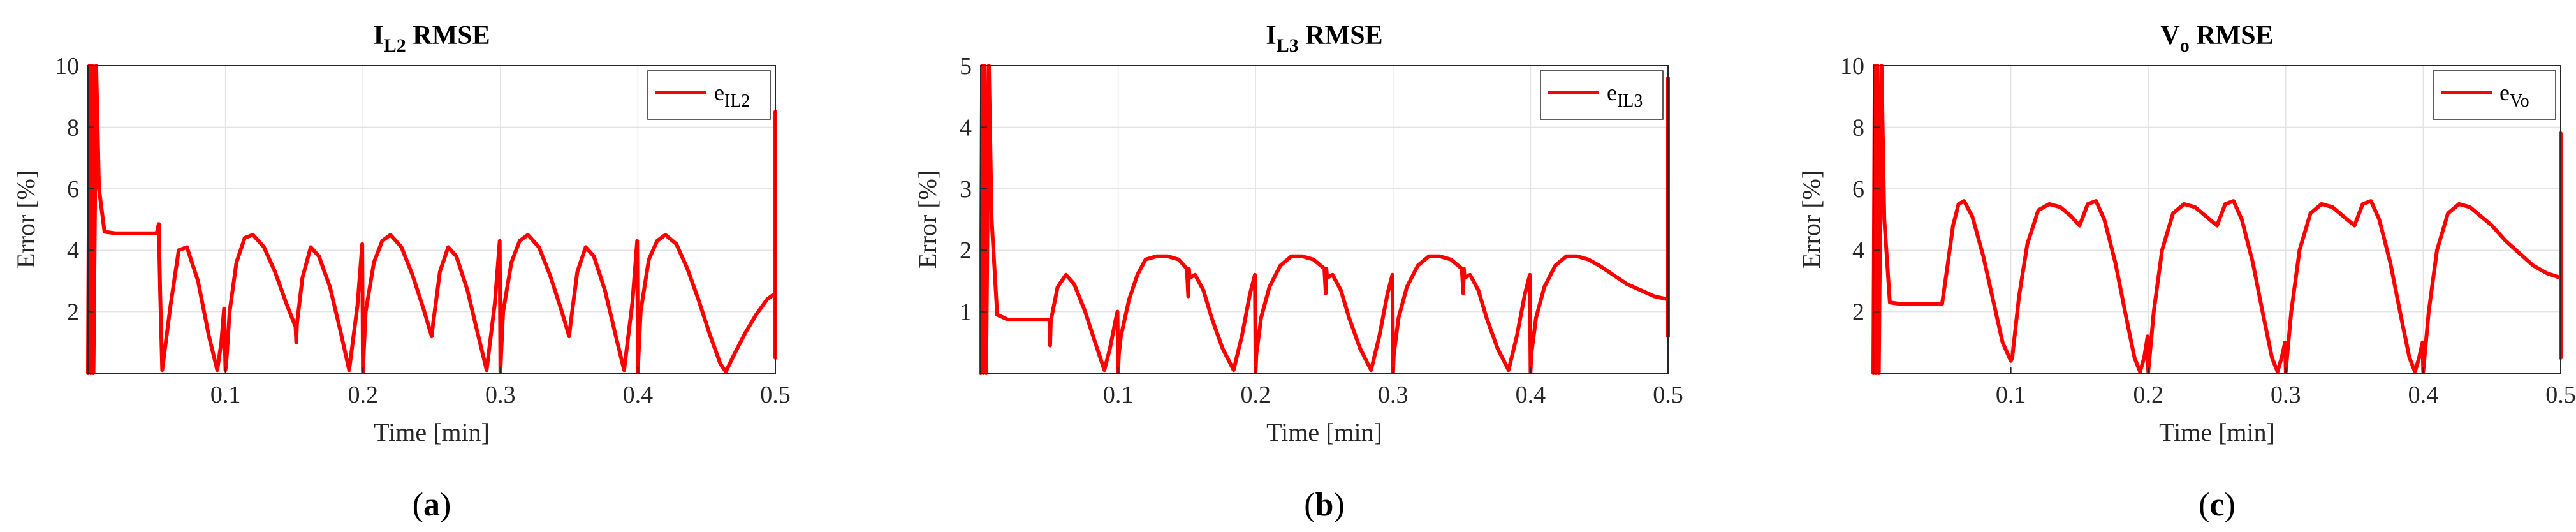 The width and height of the screenshot is (2576, 532). I want to click on panel-c-x-ticks: 0.1 0.2 0.3 0.4 0.5, so click(2286, 388).